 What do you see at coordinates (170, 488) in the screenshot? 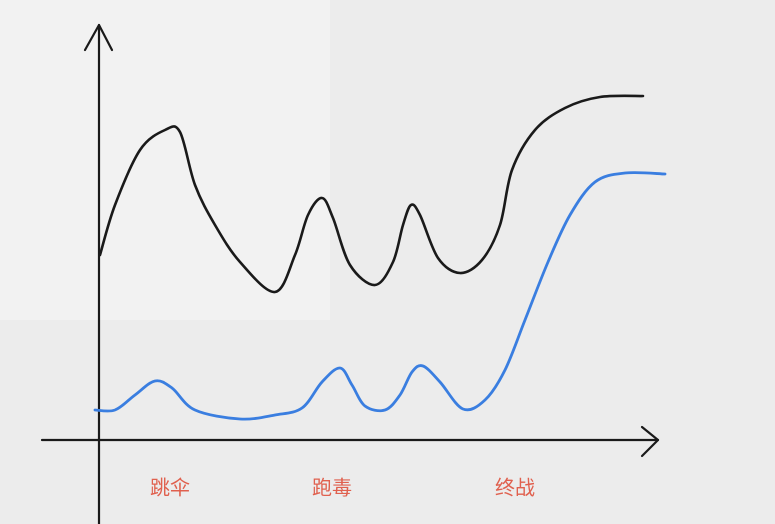
I see `phase-label: 跳伞` at bounding box center [170, 488].